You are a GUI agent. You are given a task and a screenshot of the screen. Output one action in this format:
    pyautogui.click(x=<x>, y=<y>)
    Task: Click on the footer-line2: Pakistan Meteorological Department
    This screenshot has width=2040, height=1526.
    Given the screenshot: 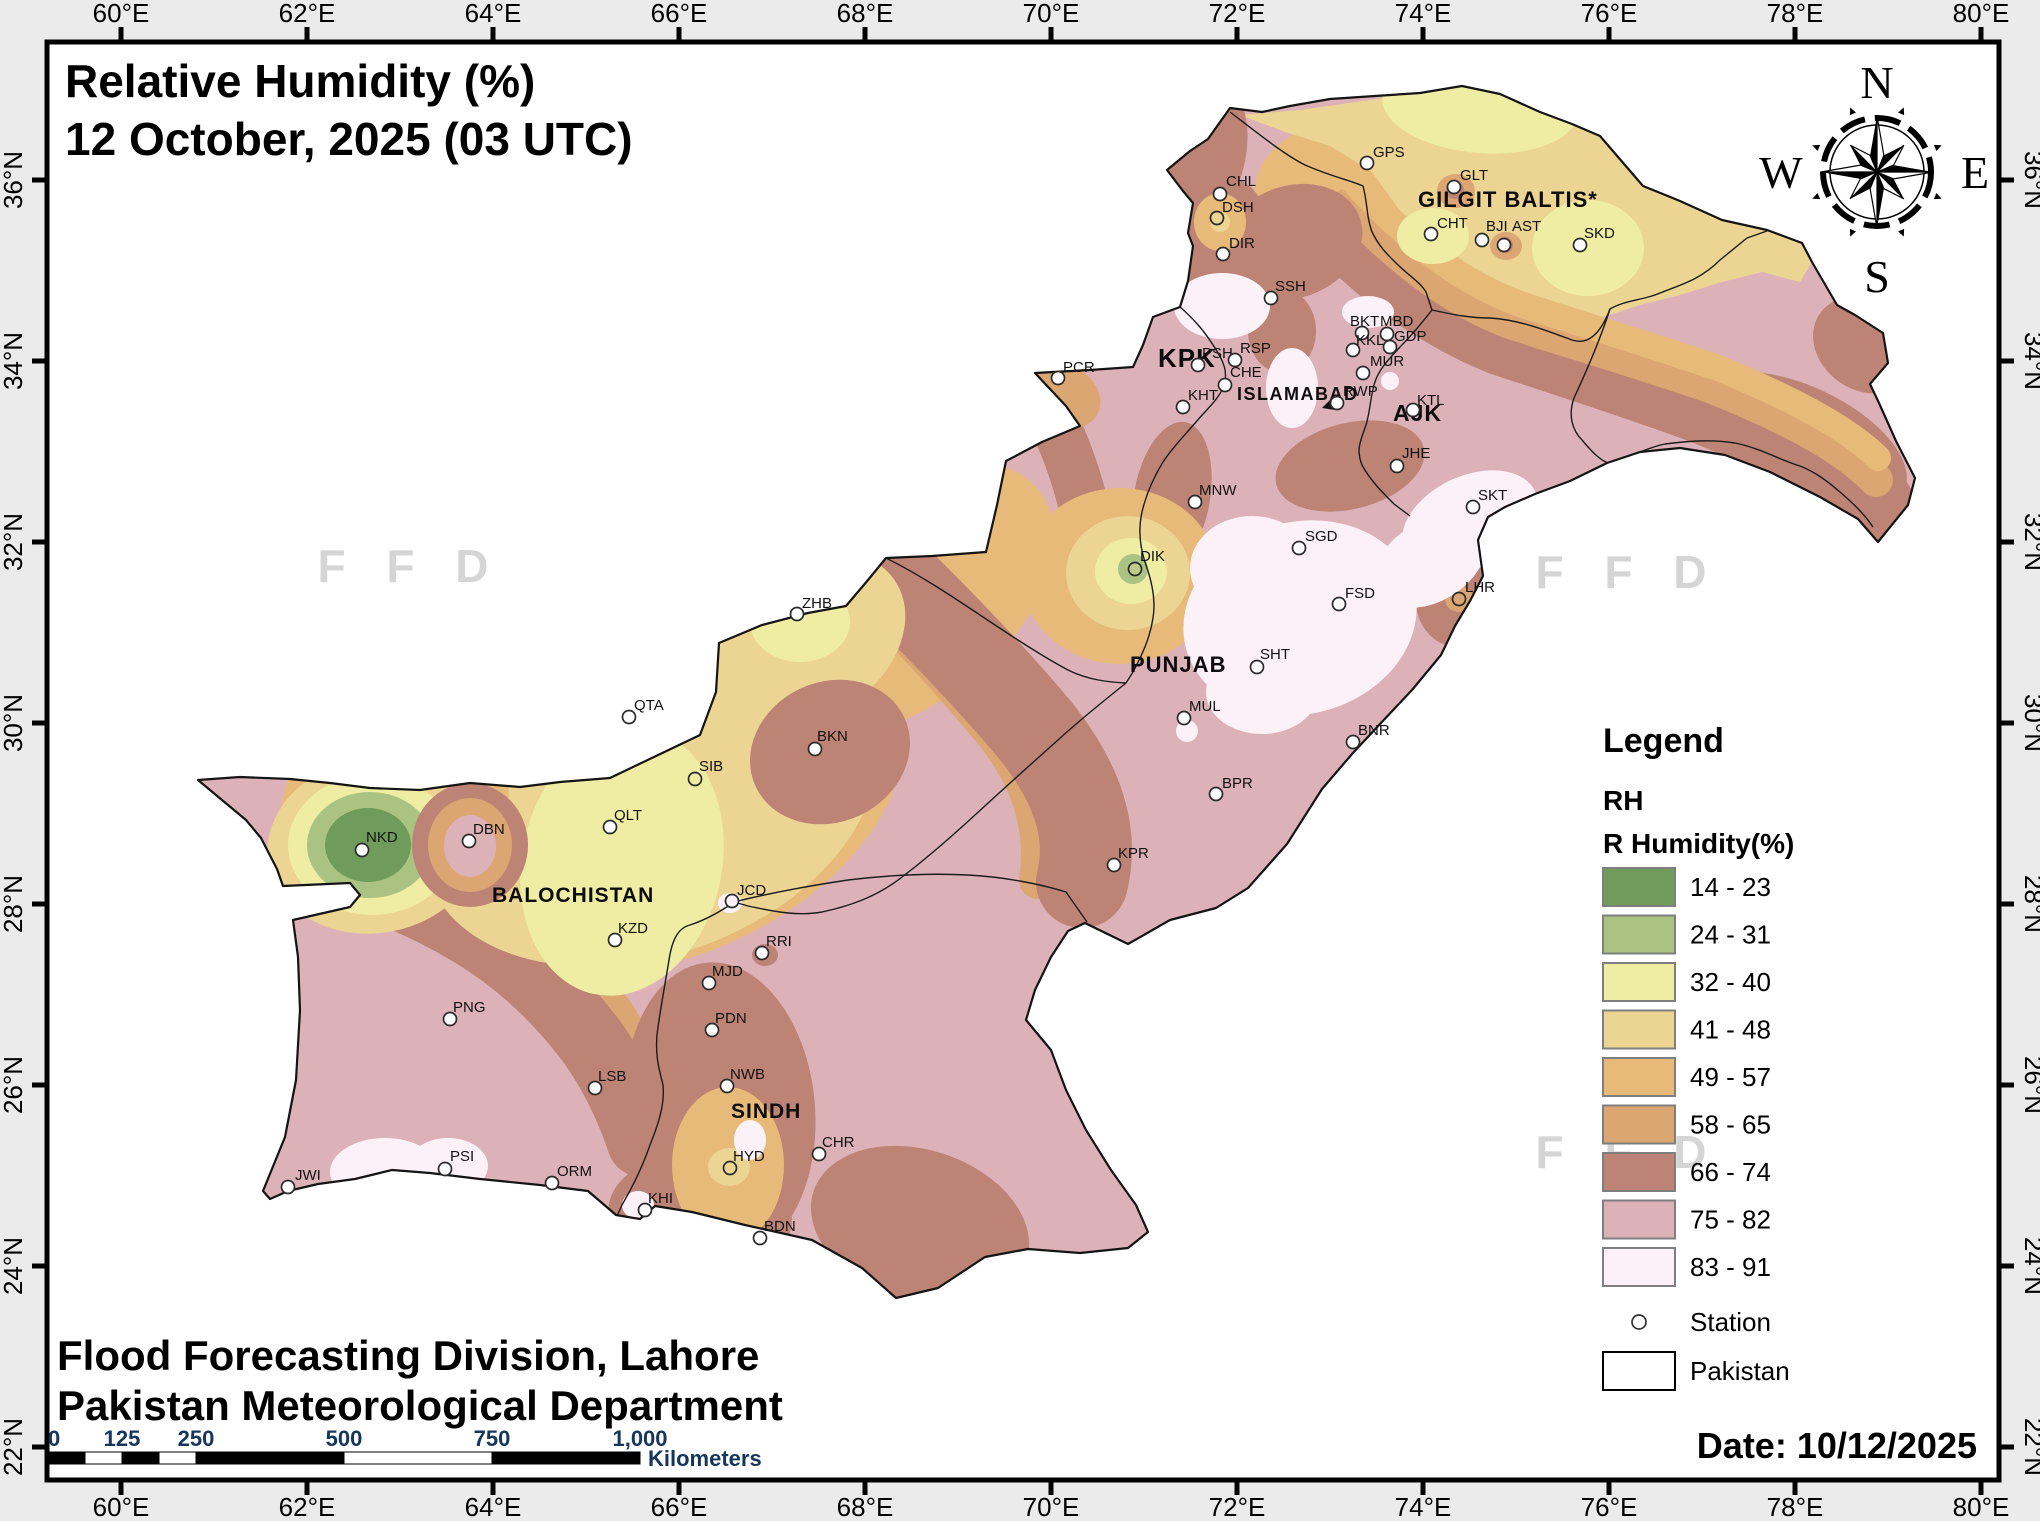 What is the action you would take?
    pyautogui.click(x=420, y=1405)
    